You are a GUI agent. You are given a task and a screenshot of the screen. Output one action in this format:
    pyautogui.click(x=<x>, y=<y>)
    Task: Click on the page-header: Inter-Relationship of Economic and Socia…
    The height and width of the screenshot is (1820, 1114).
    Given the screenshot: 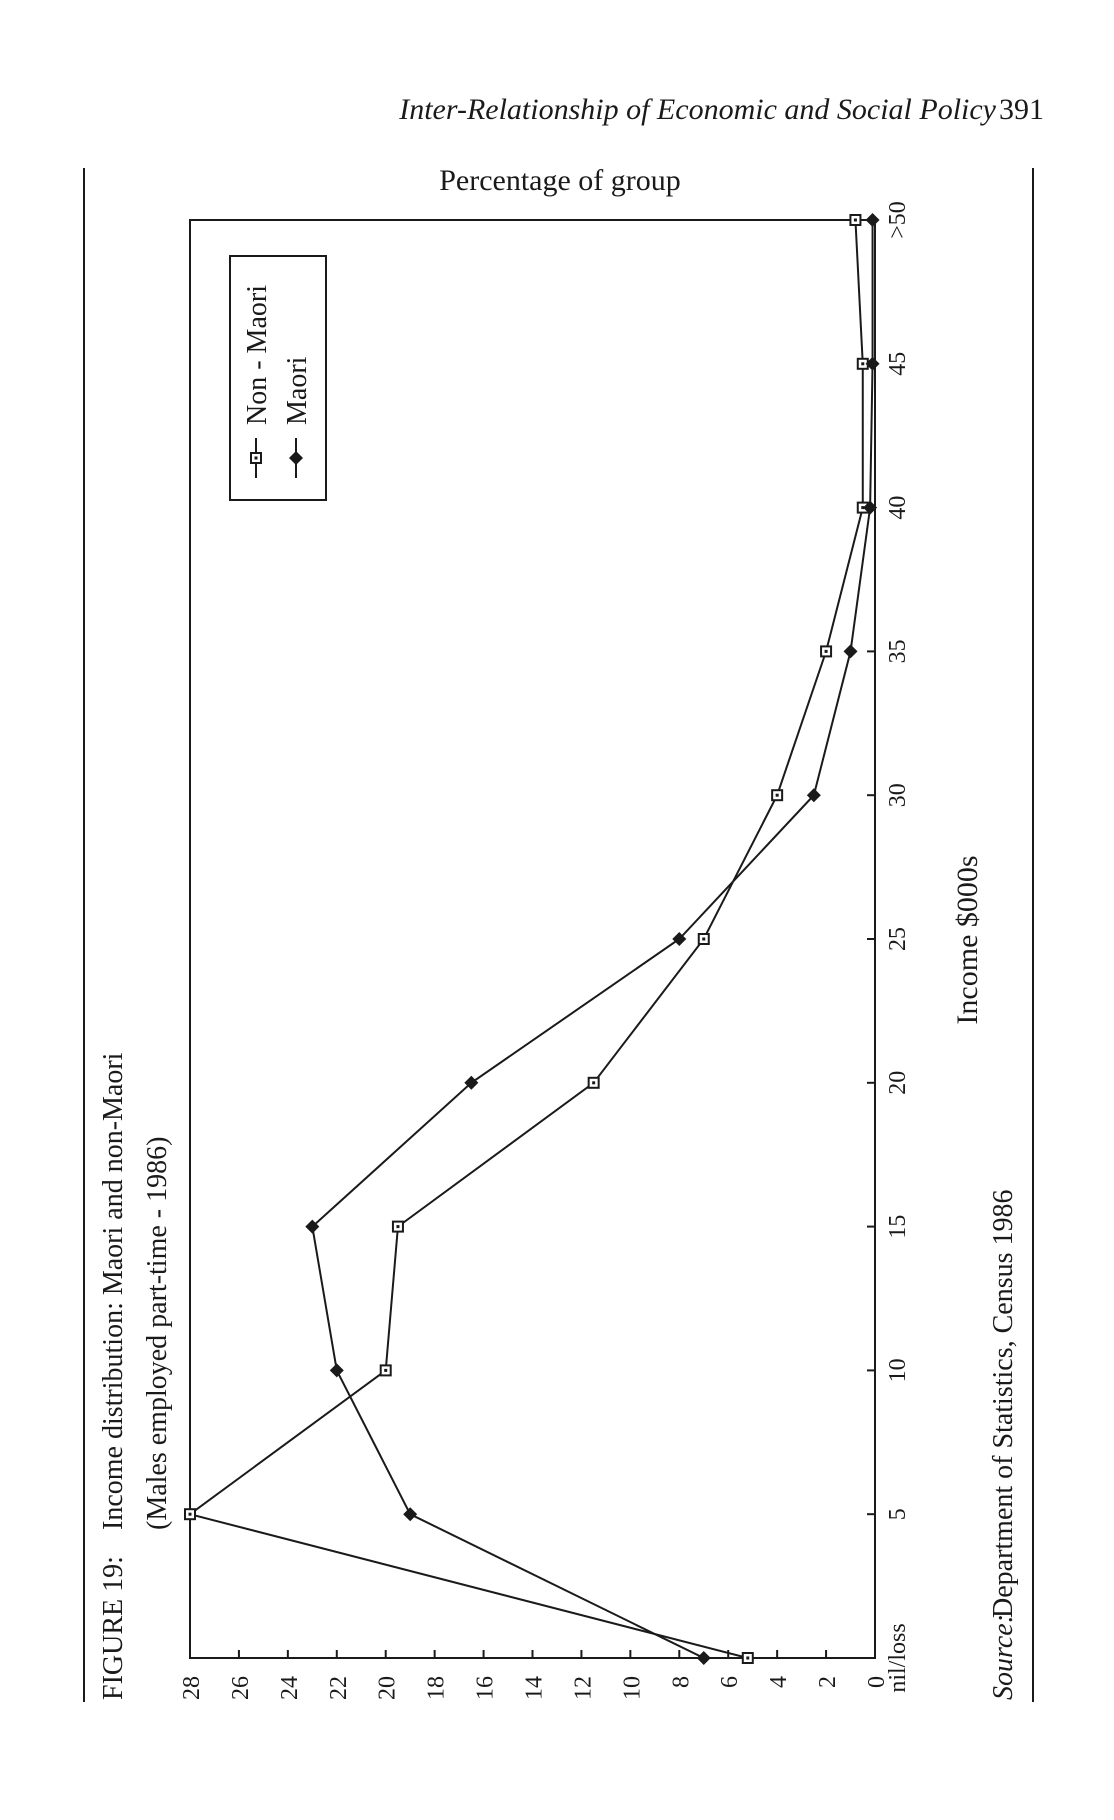 What is the action you would take?
    pyautogui.click(x=557, y=100)
    